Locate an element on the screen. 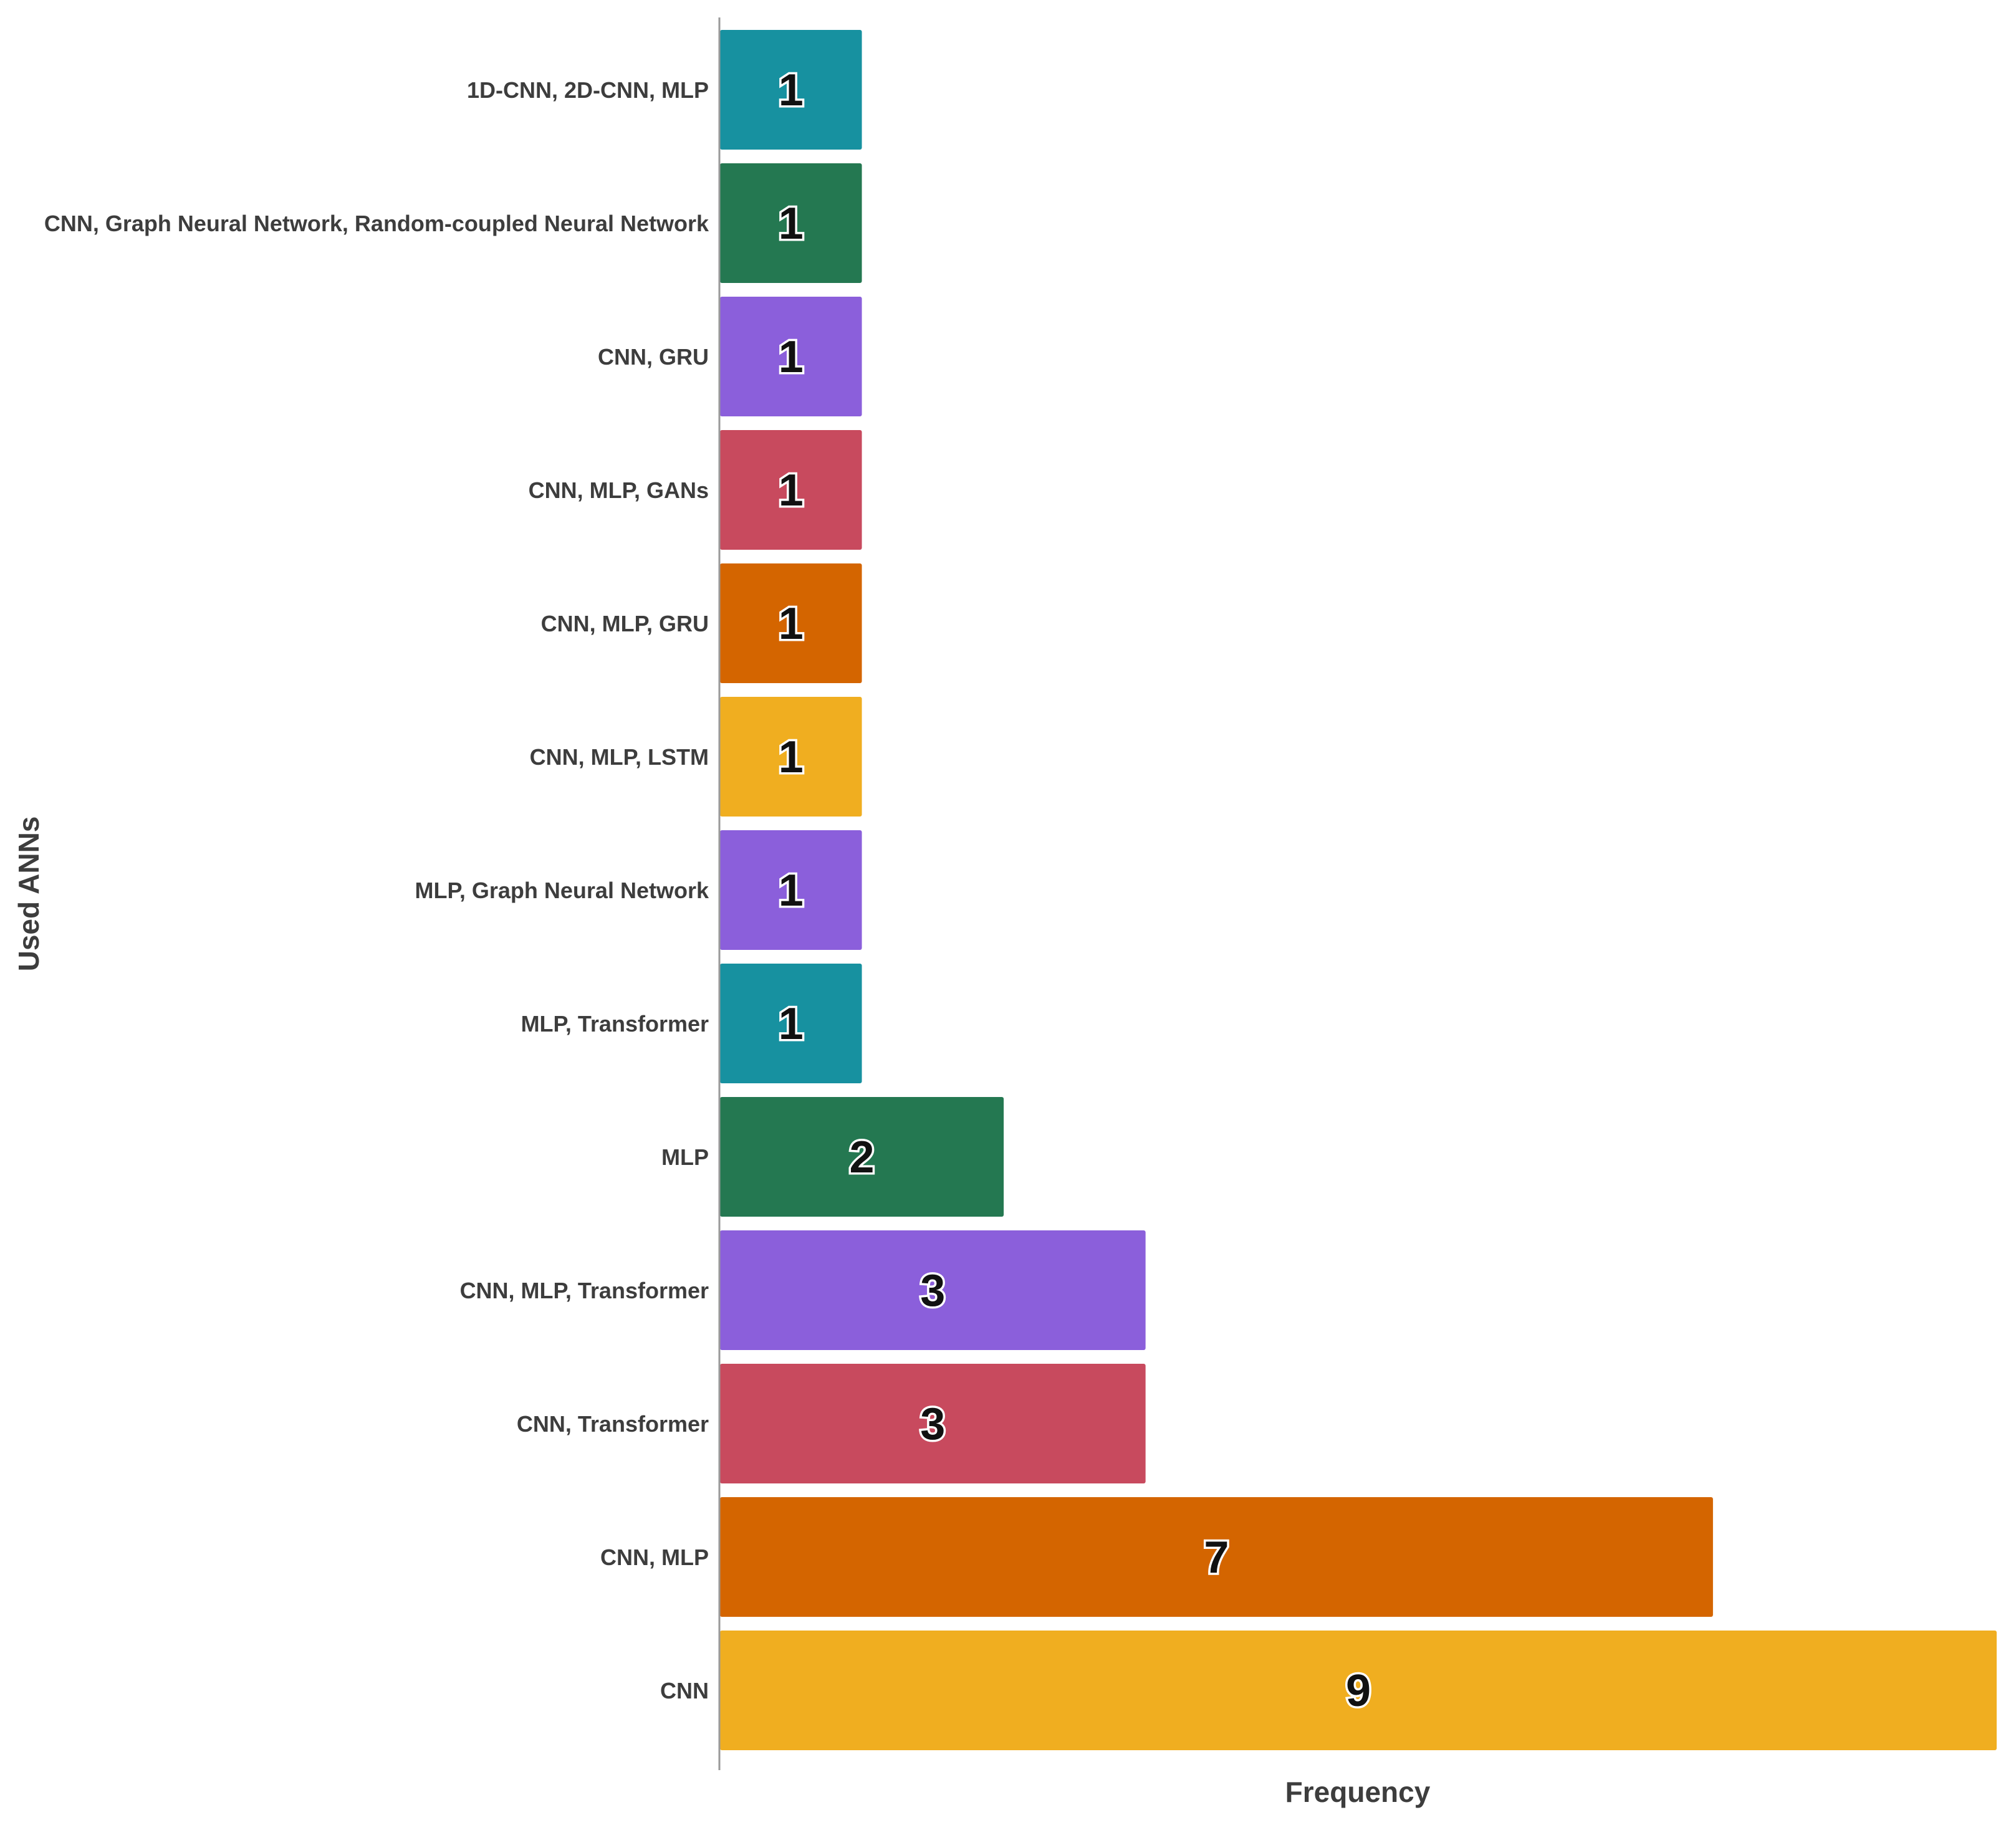  category-tick-label: CNN, MLP is located at coordinates (655, 1557).